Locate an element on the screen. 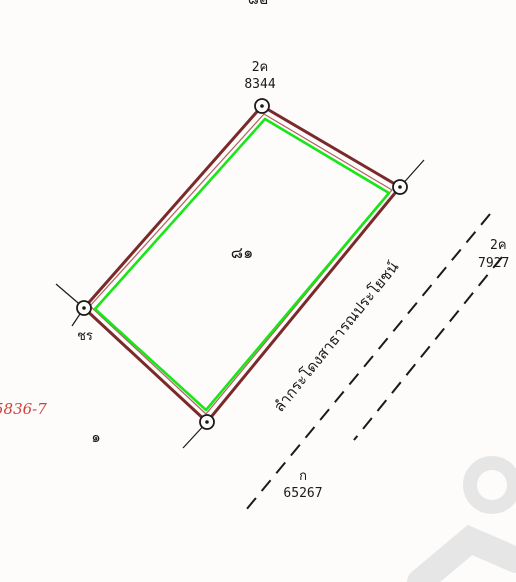 Image resolution: width=516 pixels, height=582 pixels. marker-bottom-code: ก is located at coordinates (303, 476).